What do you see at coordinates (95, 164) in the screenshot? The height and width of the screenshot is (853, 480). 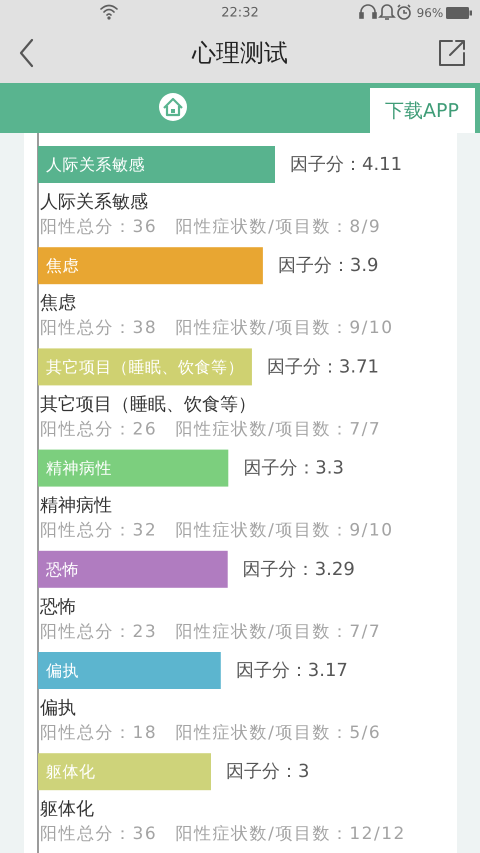 I see `y-tick-label: 人际关系敏感` at bounding box center [95, 164].